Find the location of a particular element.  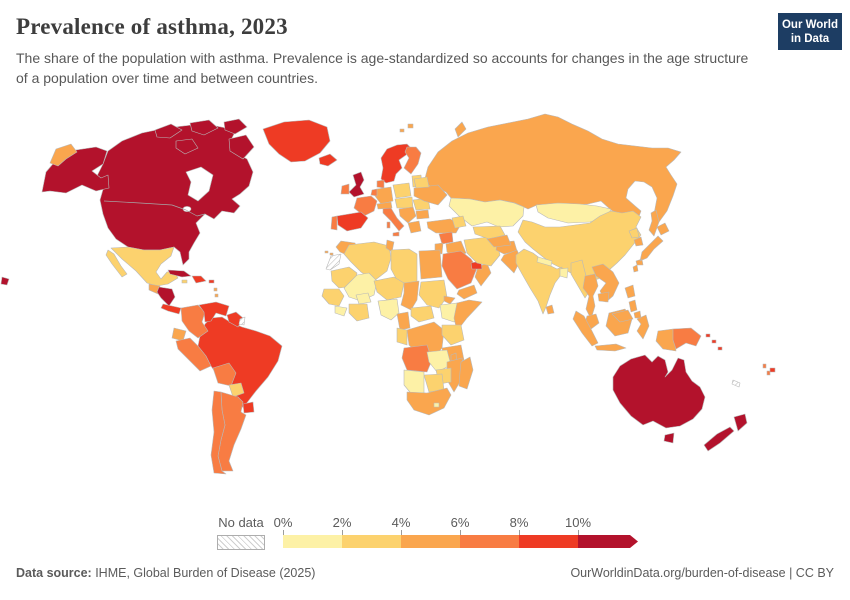

islands-vanuatu is located at coordinates (766, 369).